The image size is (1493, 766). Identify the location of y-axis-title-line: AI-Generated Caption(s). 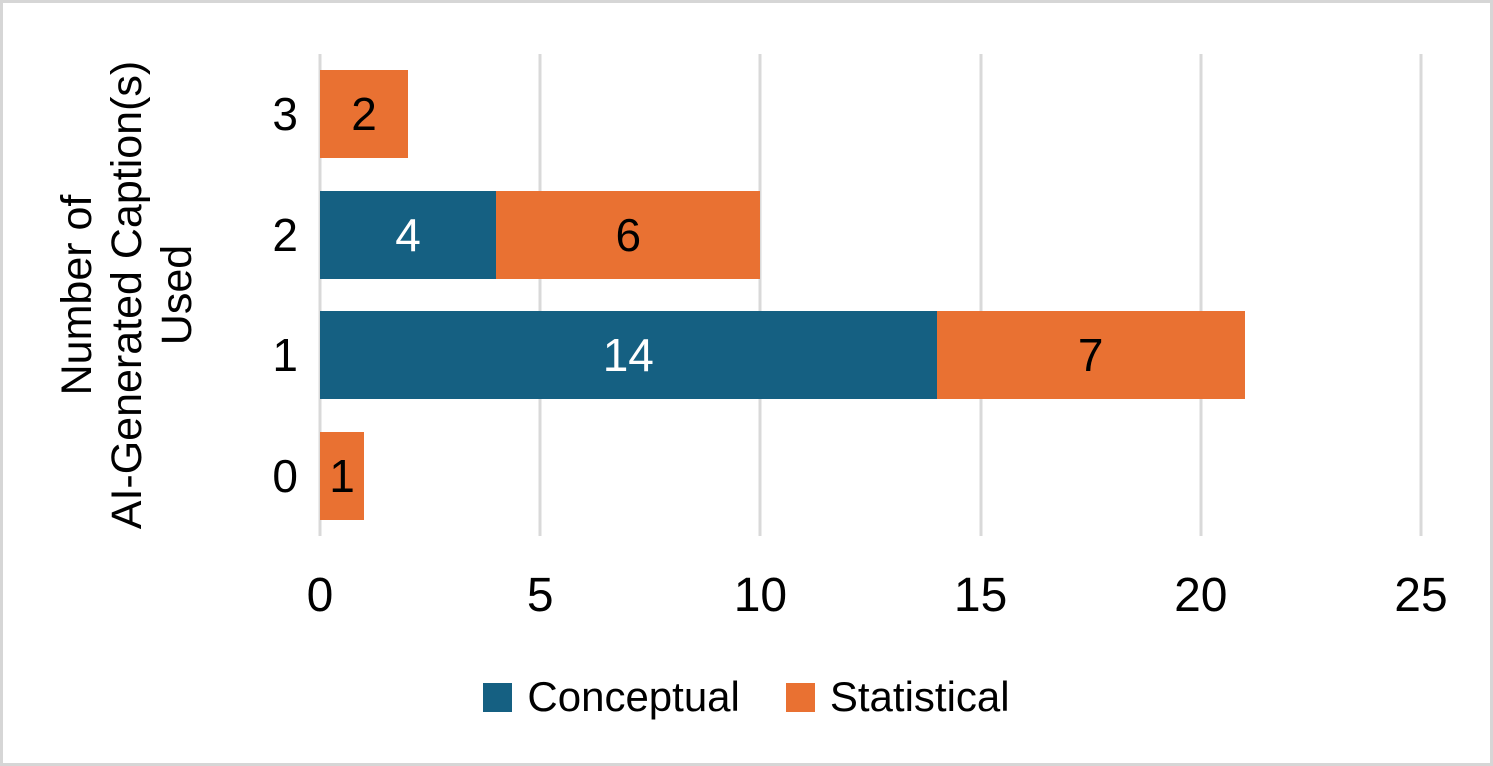
(127, 295).